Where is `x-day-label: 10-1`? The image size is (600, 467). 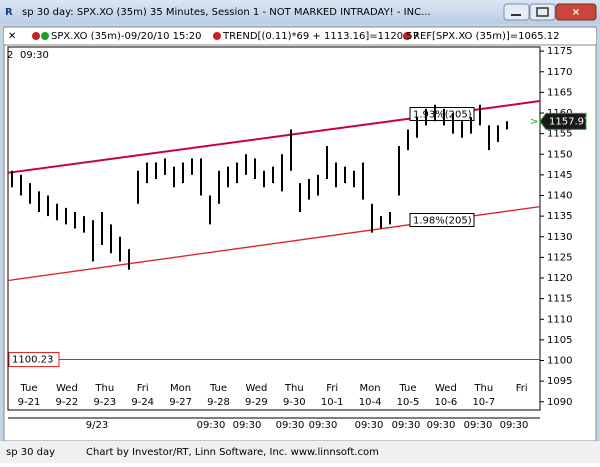
x-day-label: 10-1 is located at coordinates (332, 402).